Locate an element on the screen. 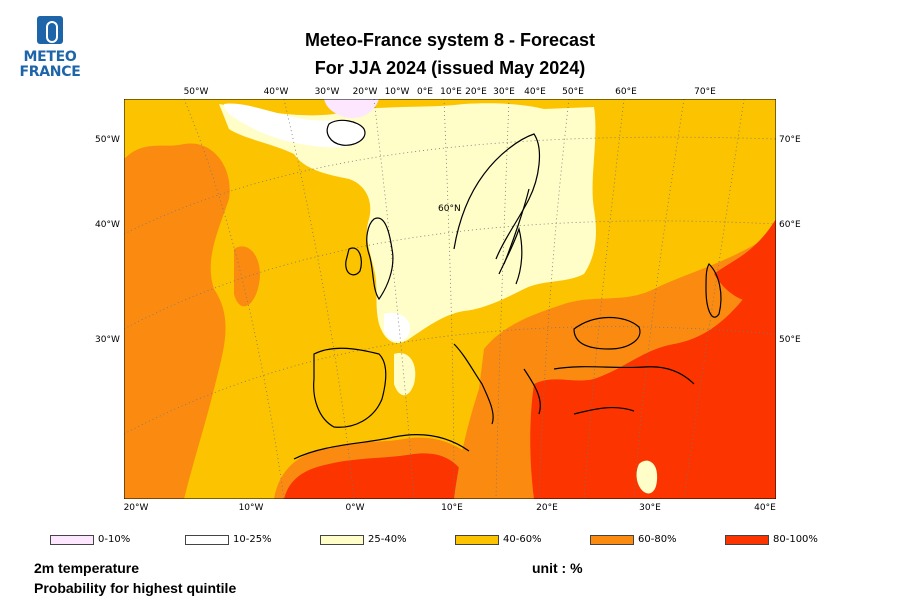 The height and width of the screenshot is (600, 900). top-lon-label: 20°E is located at coordinates (476, 92).